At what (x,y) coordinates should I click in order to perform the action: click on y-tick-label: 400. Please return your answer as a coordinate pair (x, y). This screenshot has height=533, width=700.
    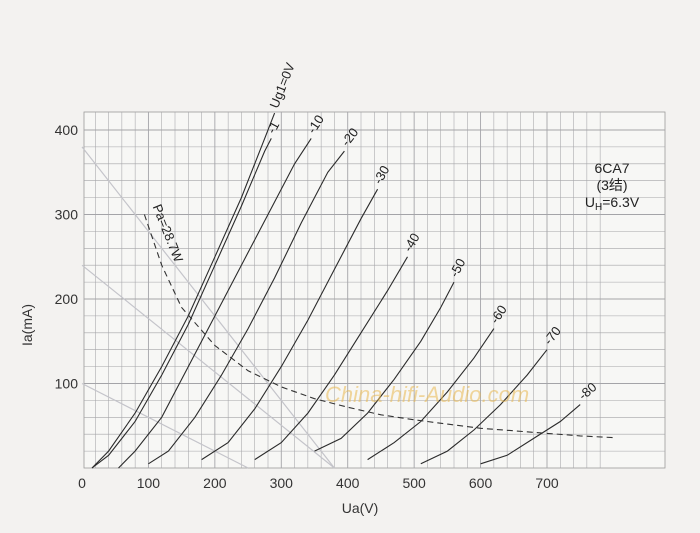
    Looking at the image, I should click on (67, 130).